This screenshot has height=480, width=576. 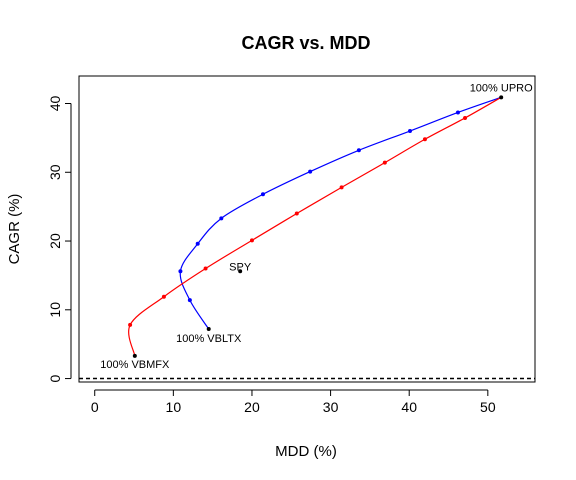 What do you see at coordinates (409, 407) in the screenshot?
I see `x-tick-label: 40` at bounding box center [409, 407].